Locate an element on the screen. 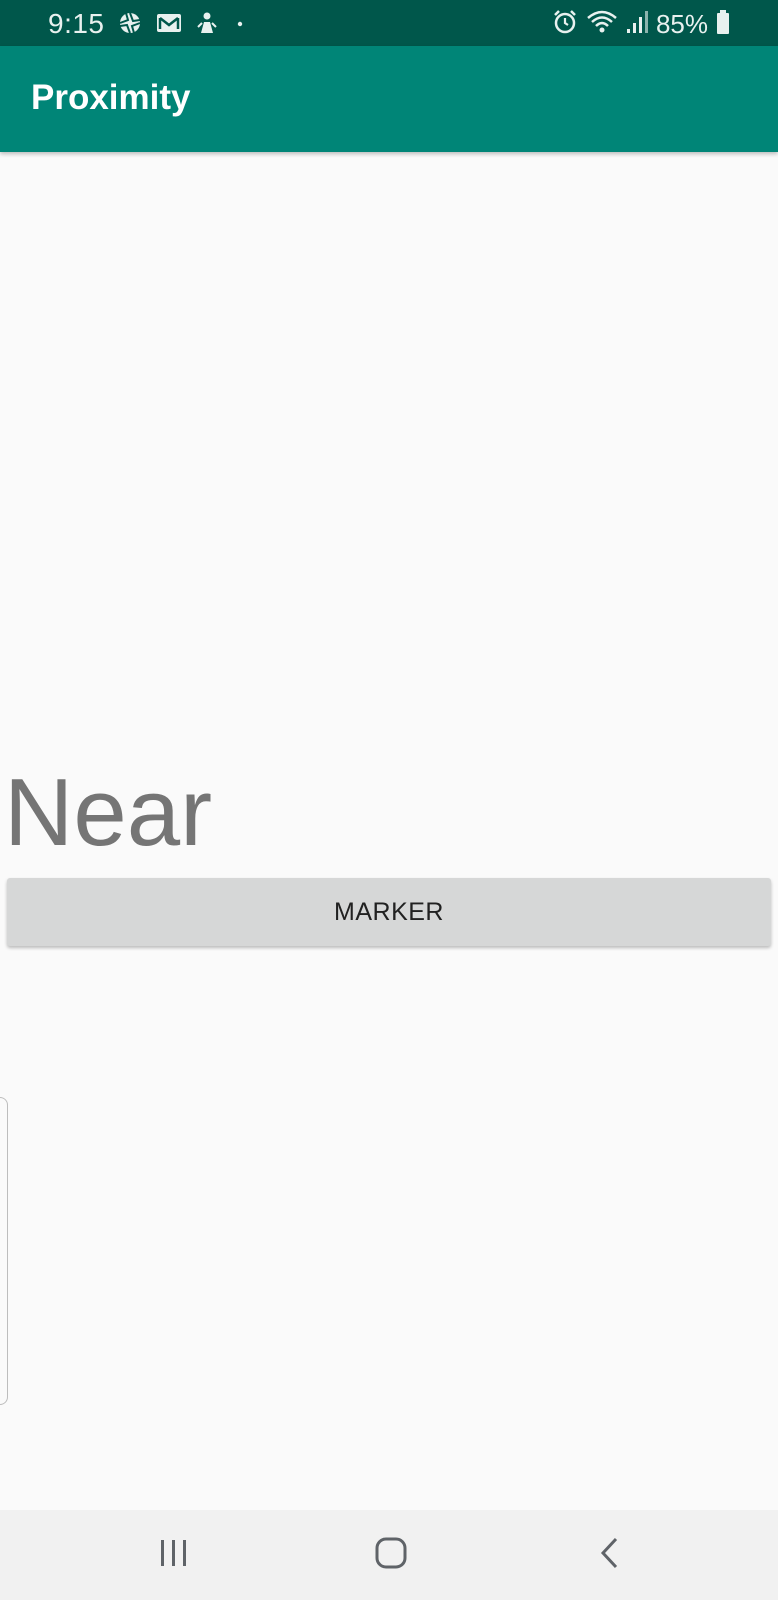 This screenshot has height=1600, width=778. battery-icon is located at coordinates (723, 24).